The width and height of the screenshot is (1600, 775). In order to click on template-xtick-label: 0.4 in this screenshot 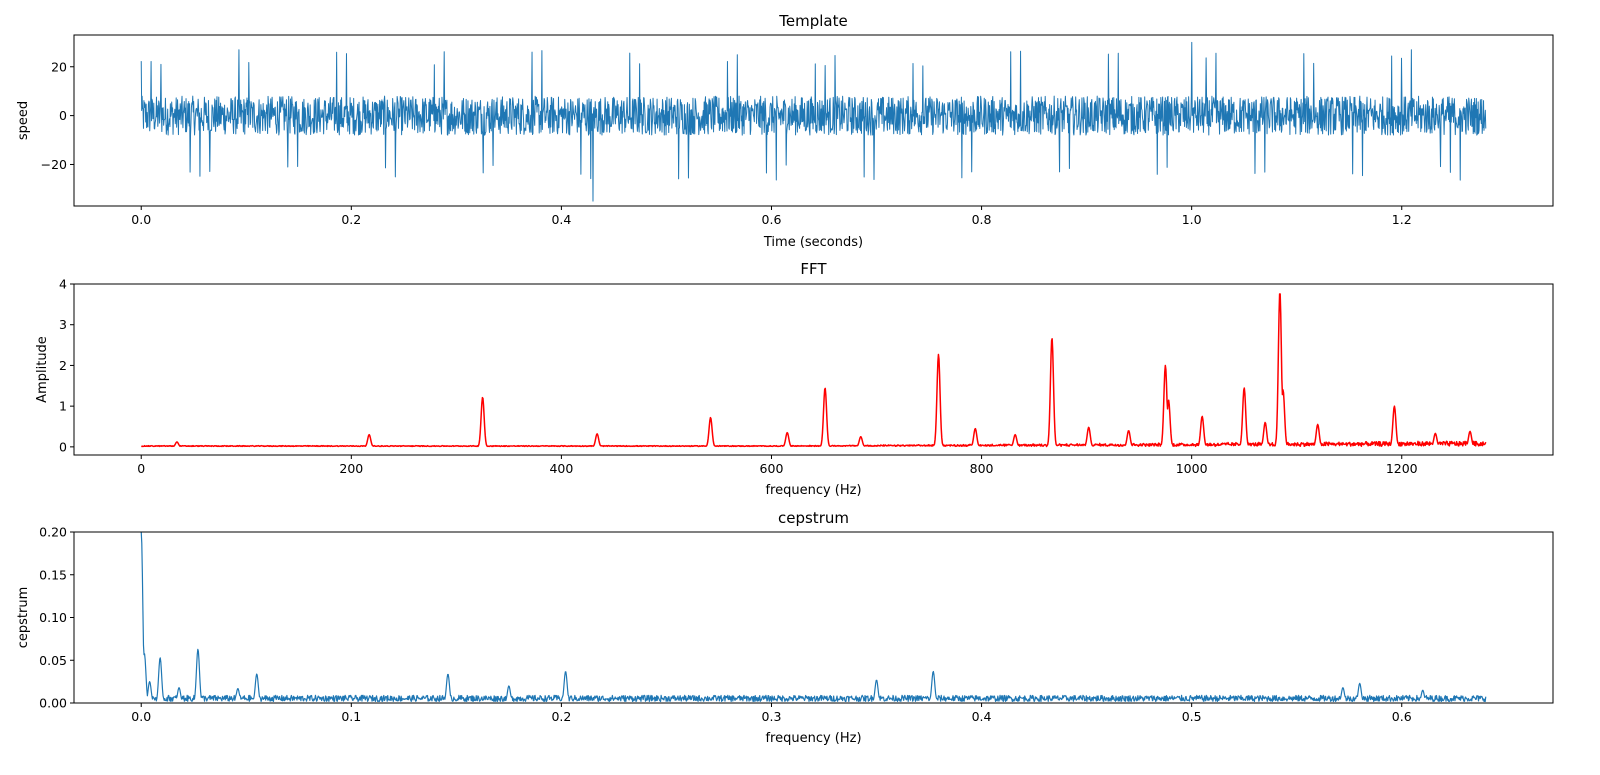, I will do `click(561, 219)`.